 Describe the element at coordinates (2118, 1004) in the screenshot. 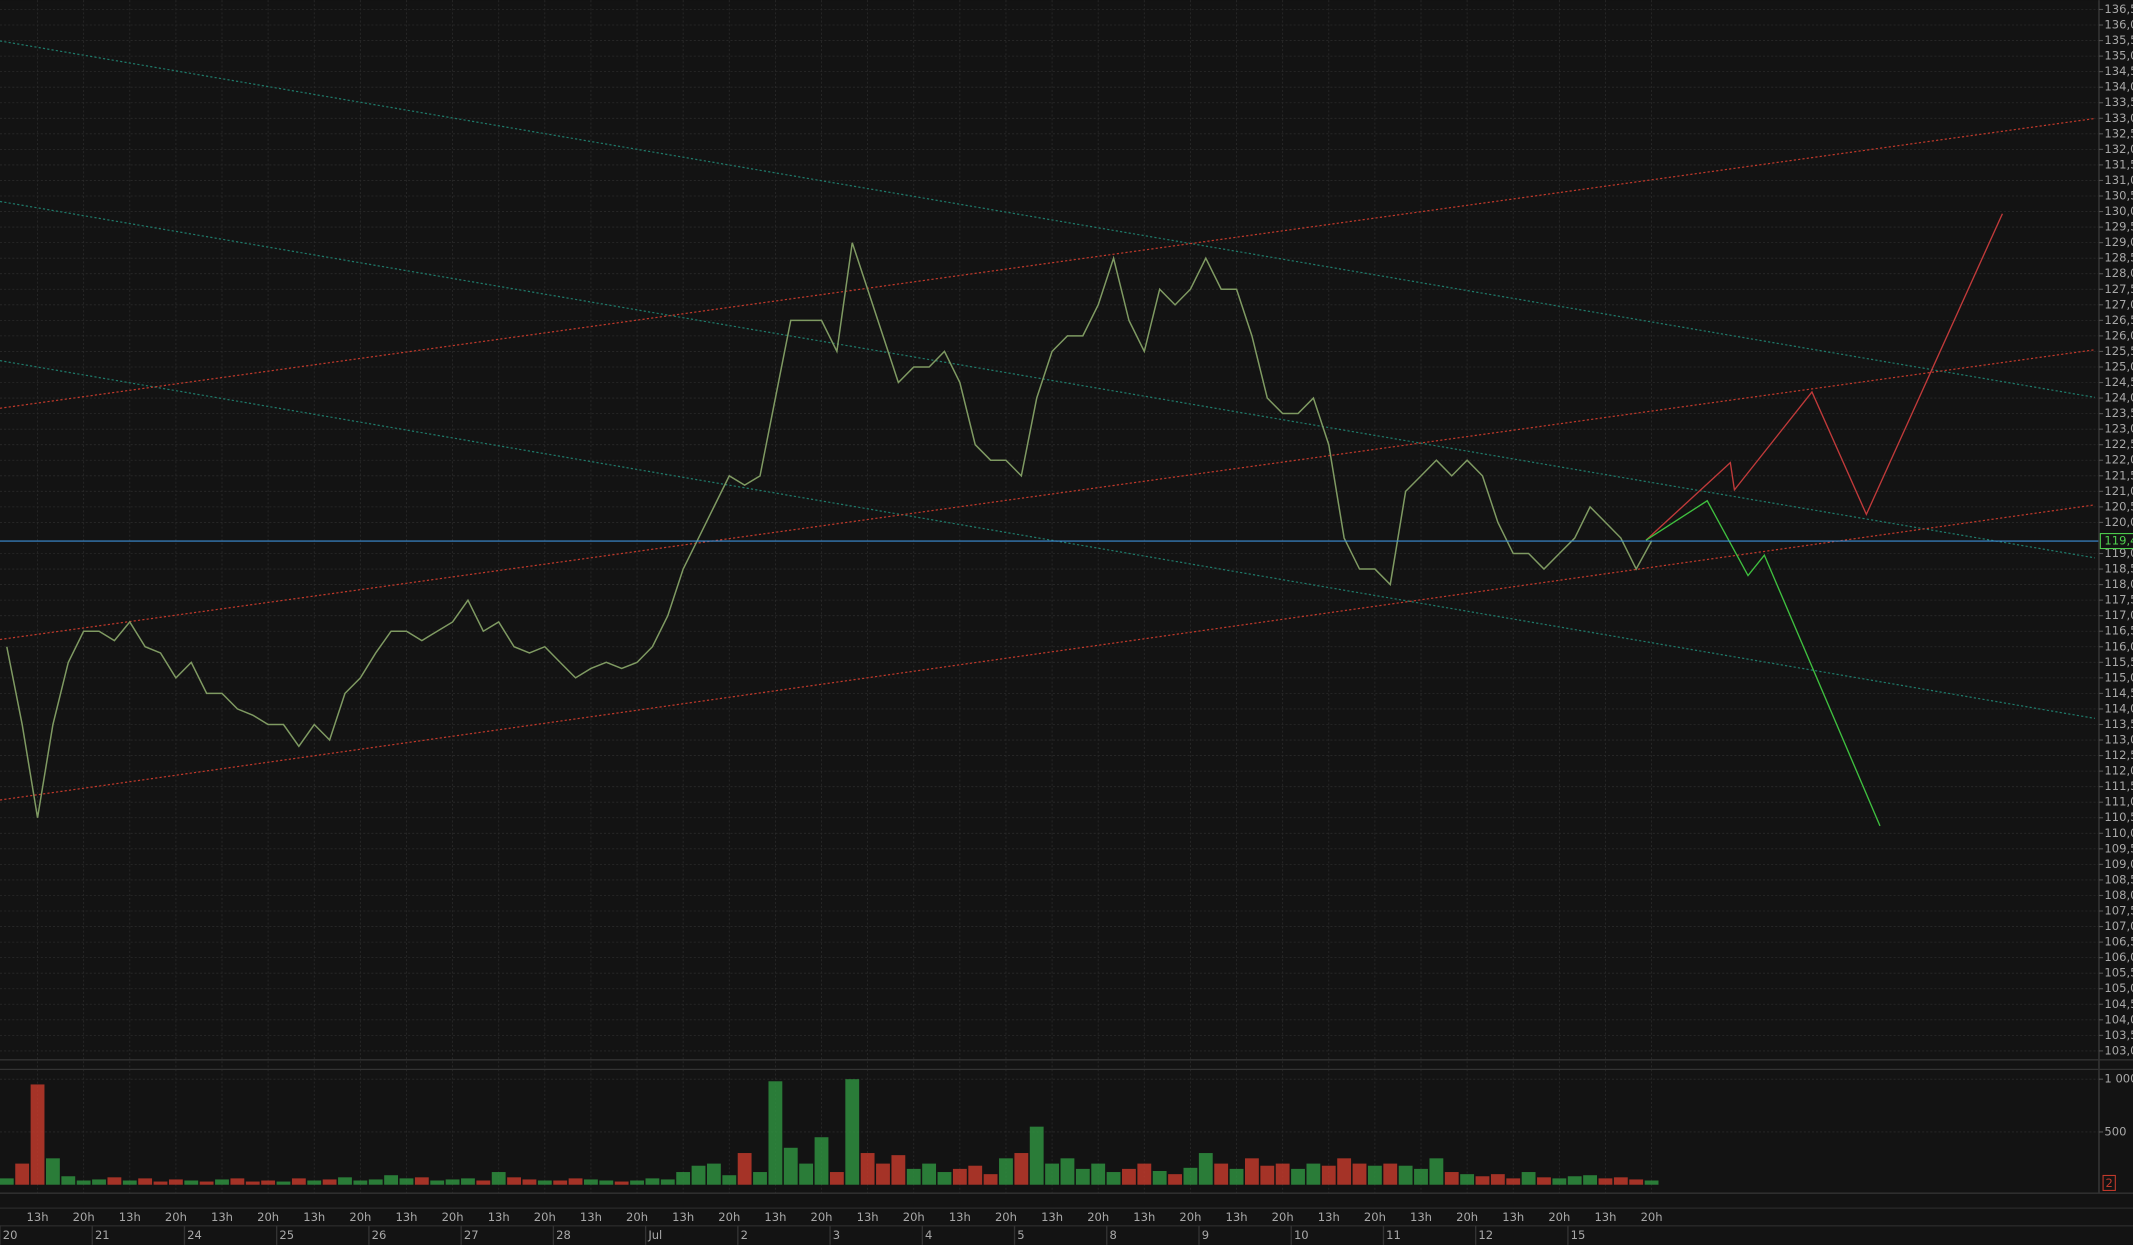

I see `y-tick-label: 104,5` at that location.